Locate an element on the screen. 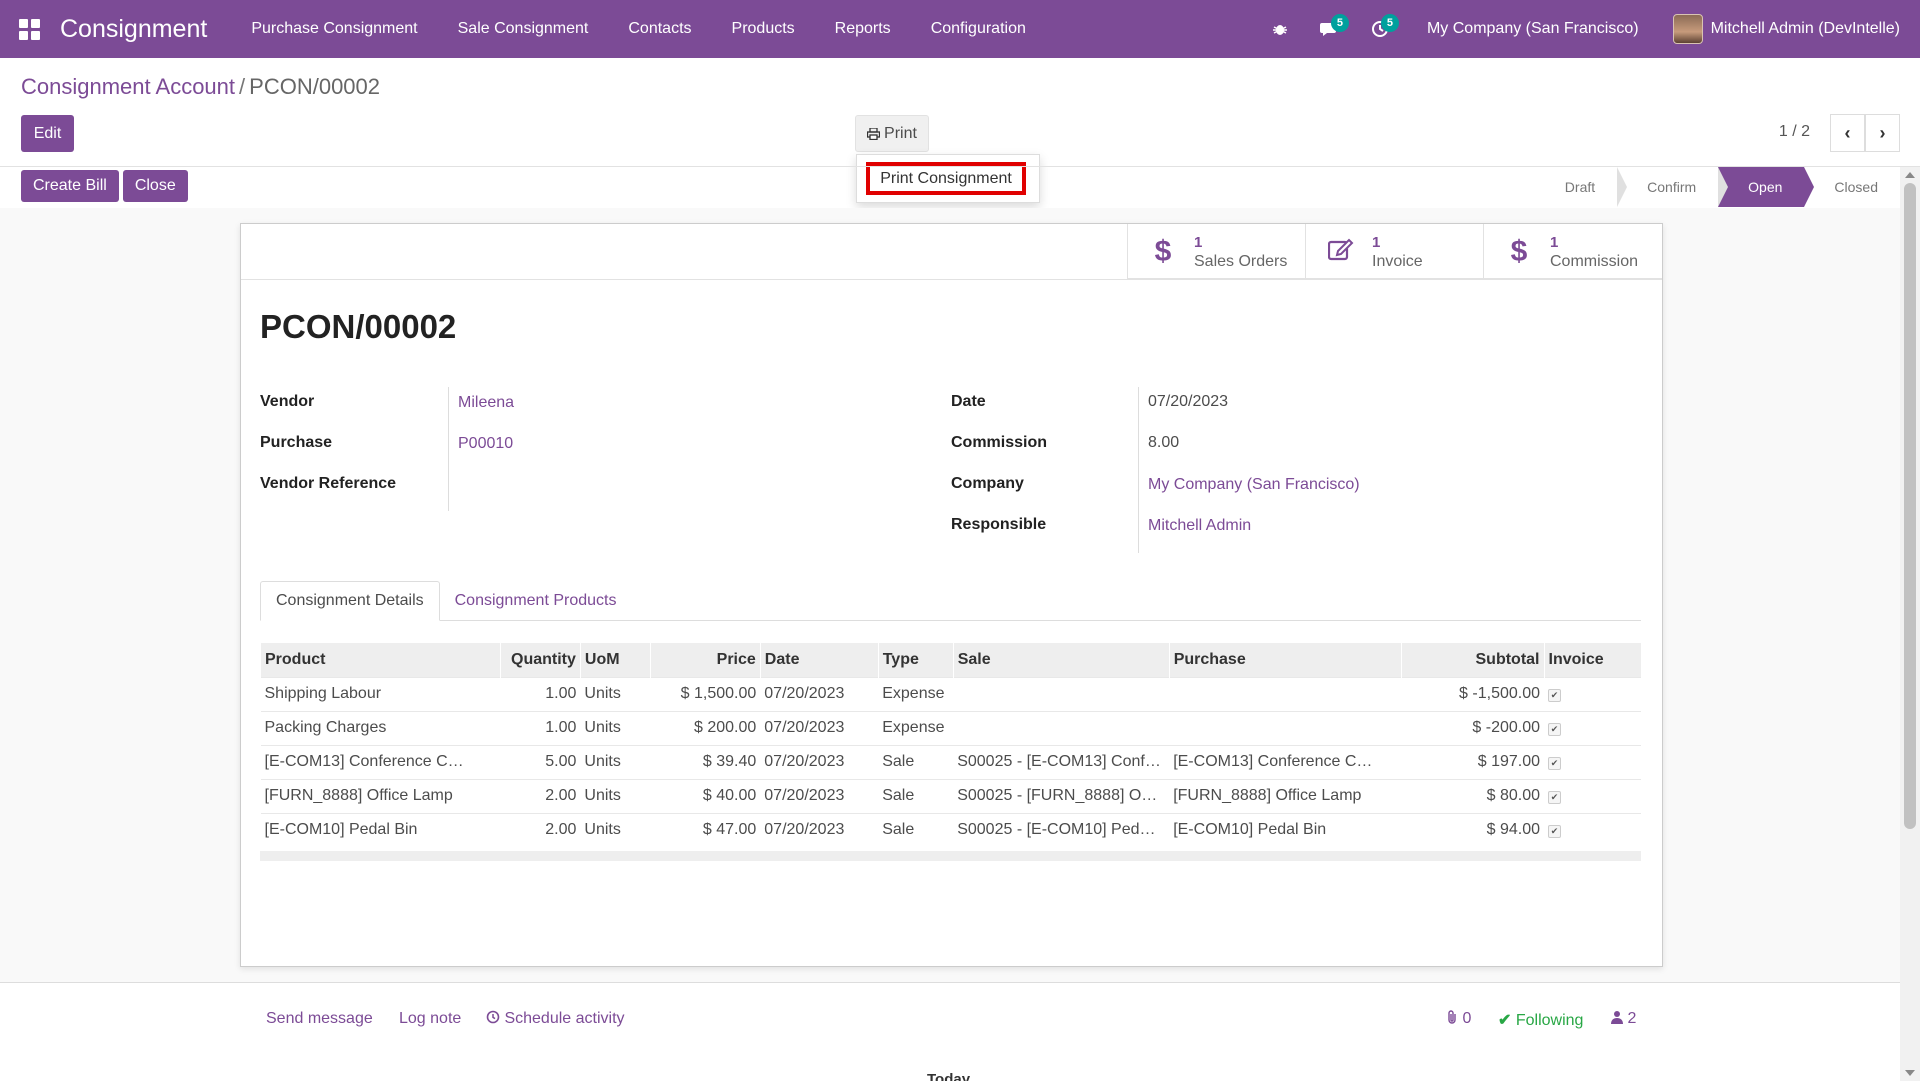 Image resolution: width=1920 pixels, height=1081 pixels. user-name: Mitchell Admin (DevIntelle) is located at coordinates (1805, 28).